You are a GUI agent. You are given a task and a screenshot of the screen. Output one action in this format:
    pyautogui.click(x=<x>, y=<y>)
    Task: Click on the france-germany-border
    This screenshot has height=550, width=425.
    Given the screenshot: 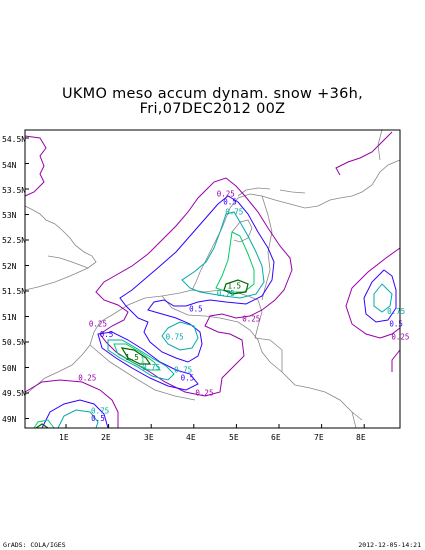 What is the action you would take?
    pyautogui.click(x=354, y=420)
    